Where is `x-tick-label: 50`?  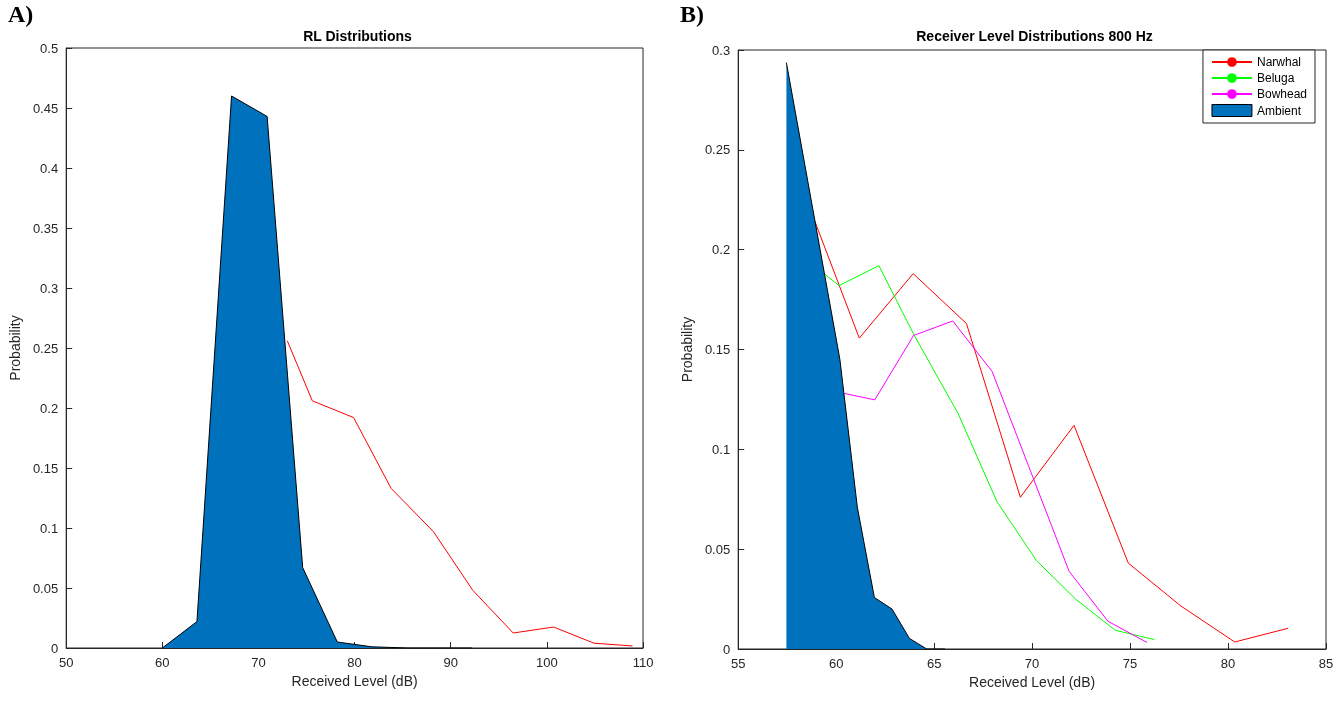
x-tick-label: 50 is located at coordinates (66, 662).